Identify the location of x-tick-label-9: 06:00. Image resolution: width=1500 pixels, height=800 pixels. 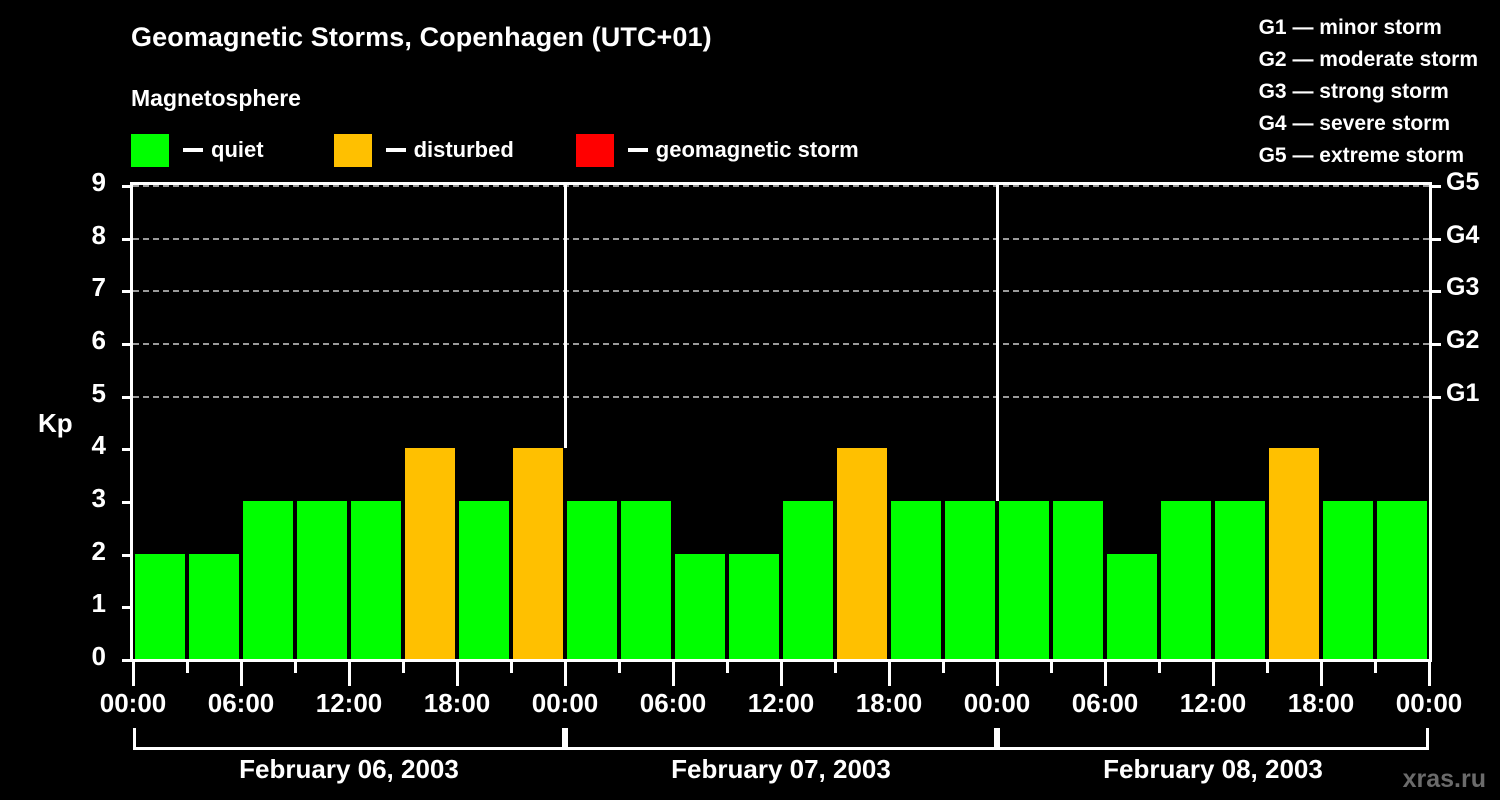
(1105, 703).